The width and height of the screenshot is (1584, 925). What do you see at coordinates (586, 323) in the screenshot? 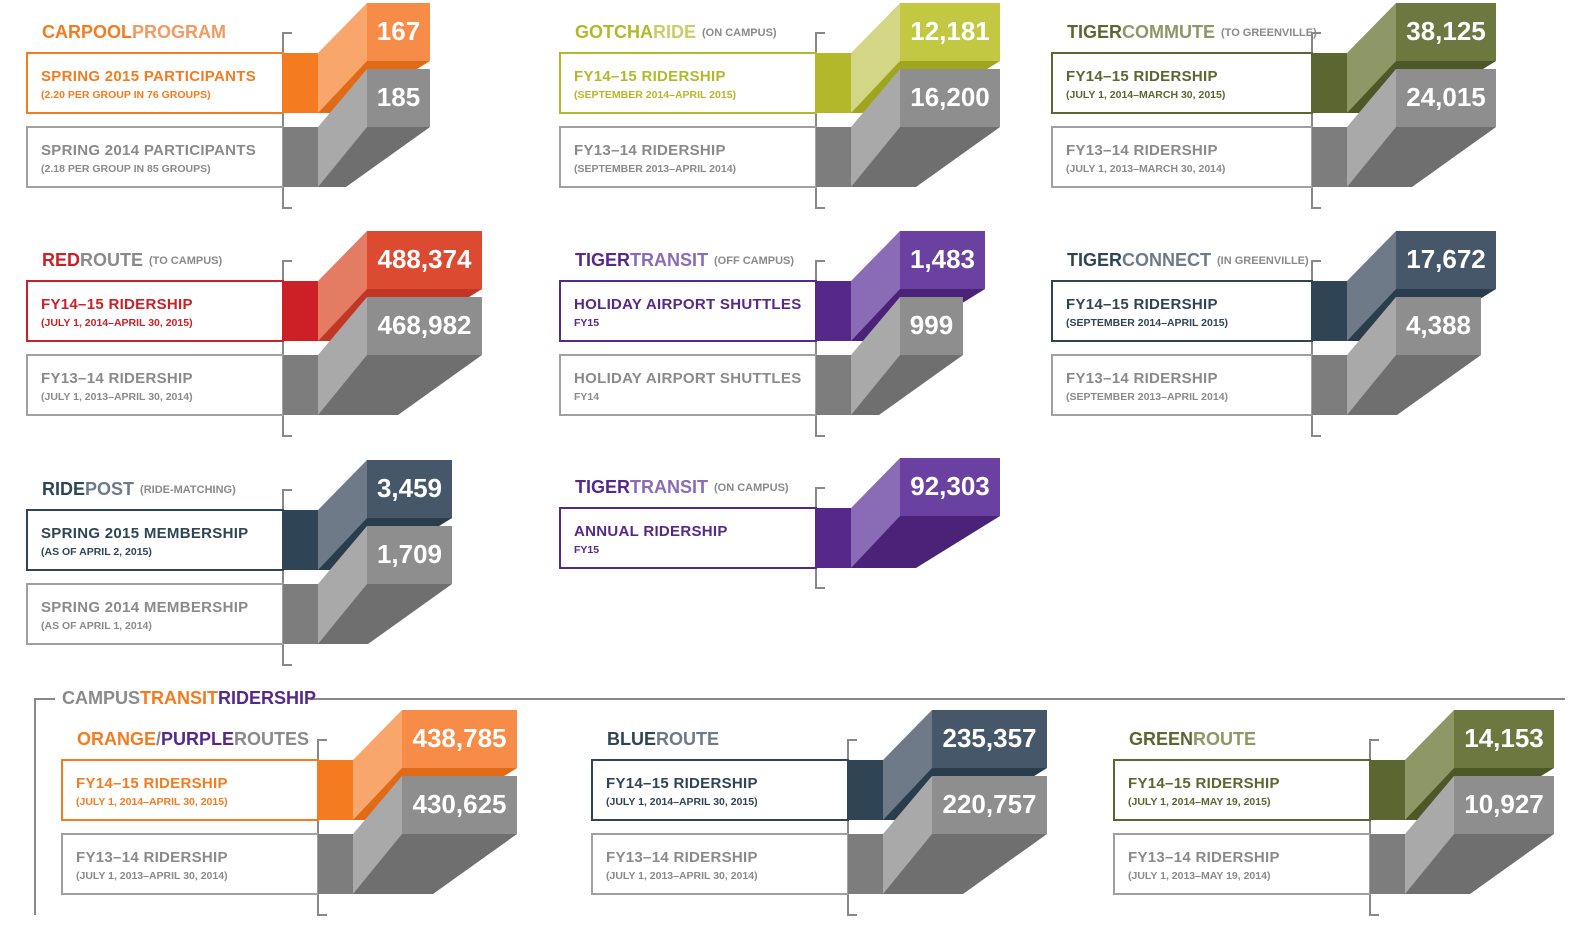
I see `row-sublabel: FY15` at bounding box center [586, 323].